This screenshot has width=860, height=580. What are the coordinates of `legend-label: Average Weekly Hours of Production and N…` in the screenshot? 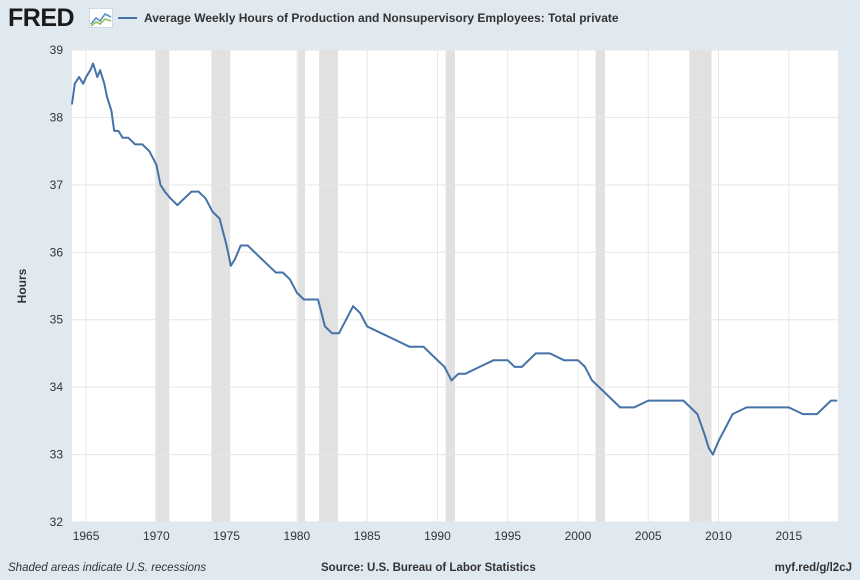 It's located at (381, 18).